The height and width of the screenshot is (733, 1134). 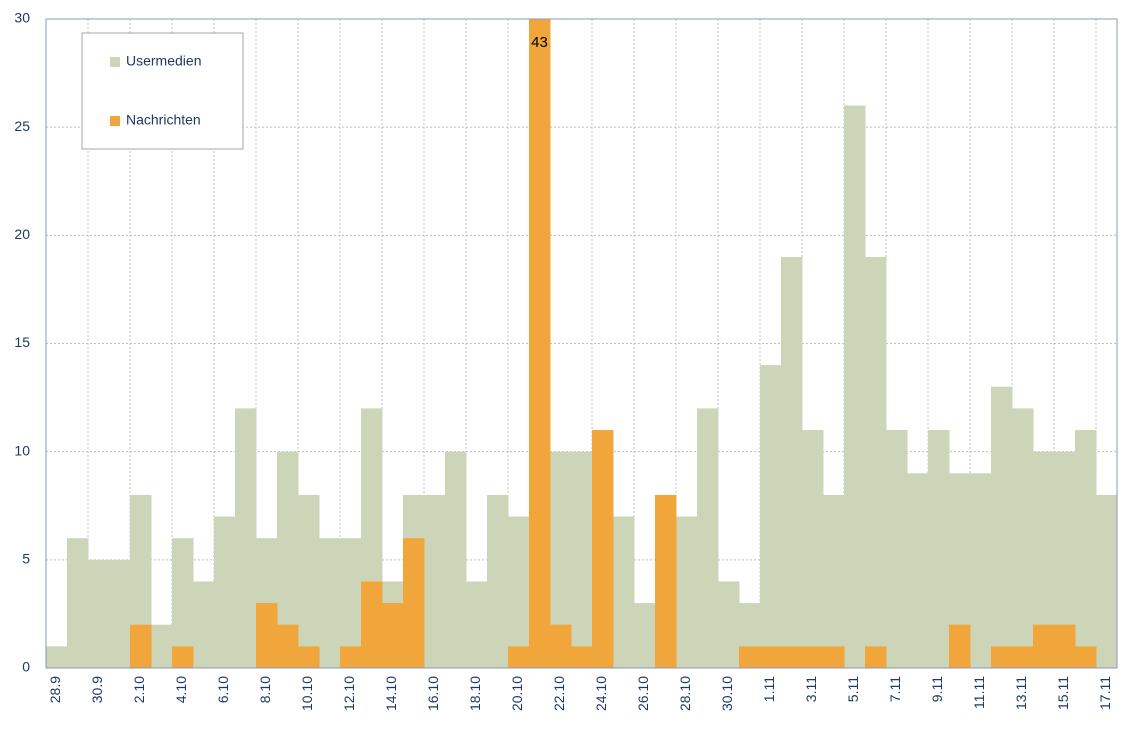 I want to click on x-tick-label: 30.9, so click(x=97, y=689).